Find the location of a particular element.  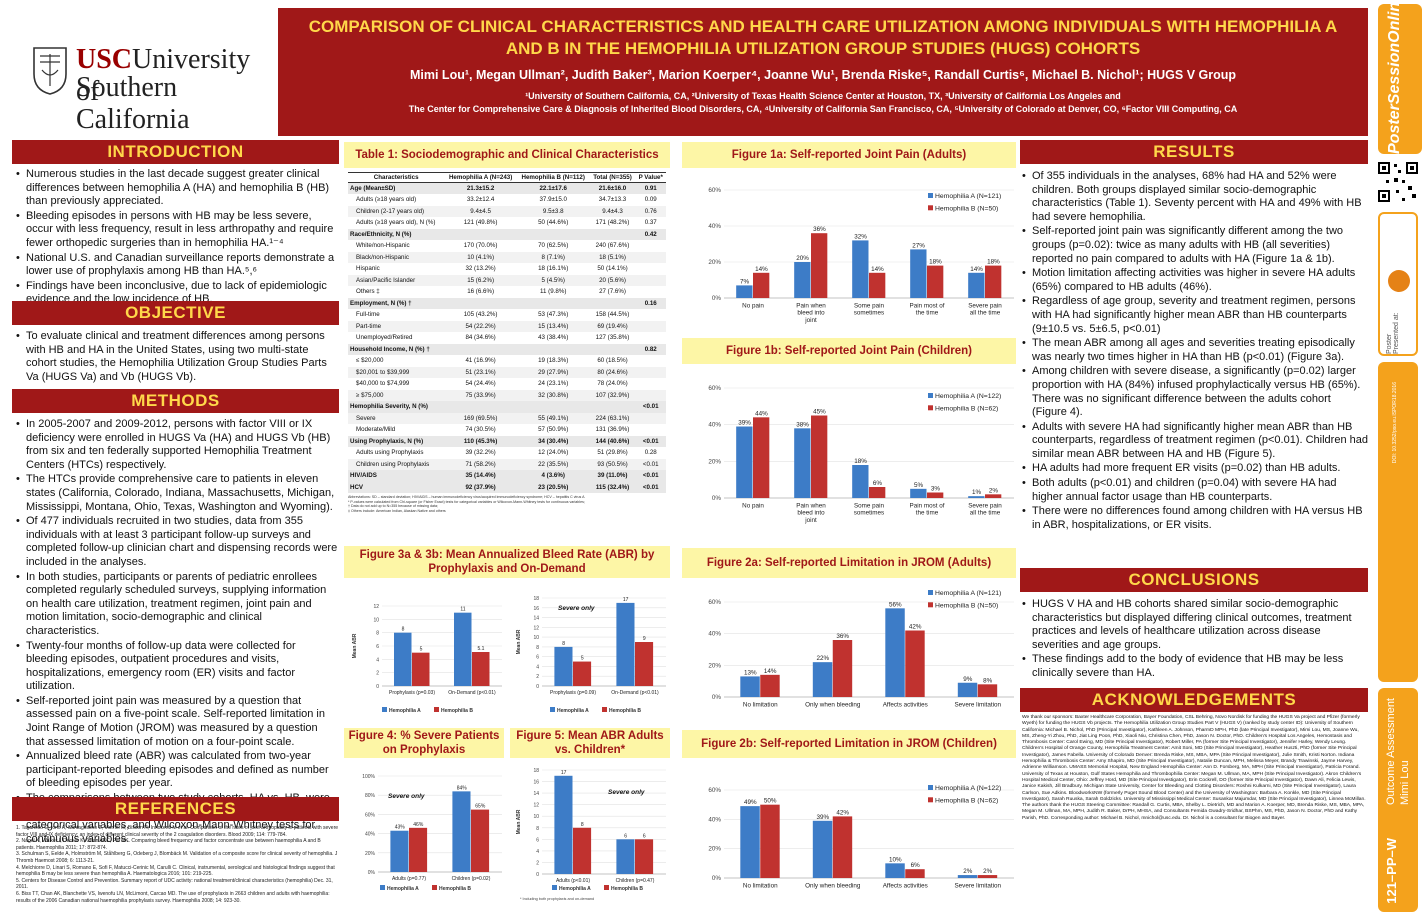

qr-code-icon is located at coordinates (1398, 182).